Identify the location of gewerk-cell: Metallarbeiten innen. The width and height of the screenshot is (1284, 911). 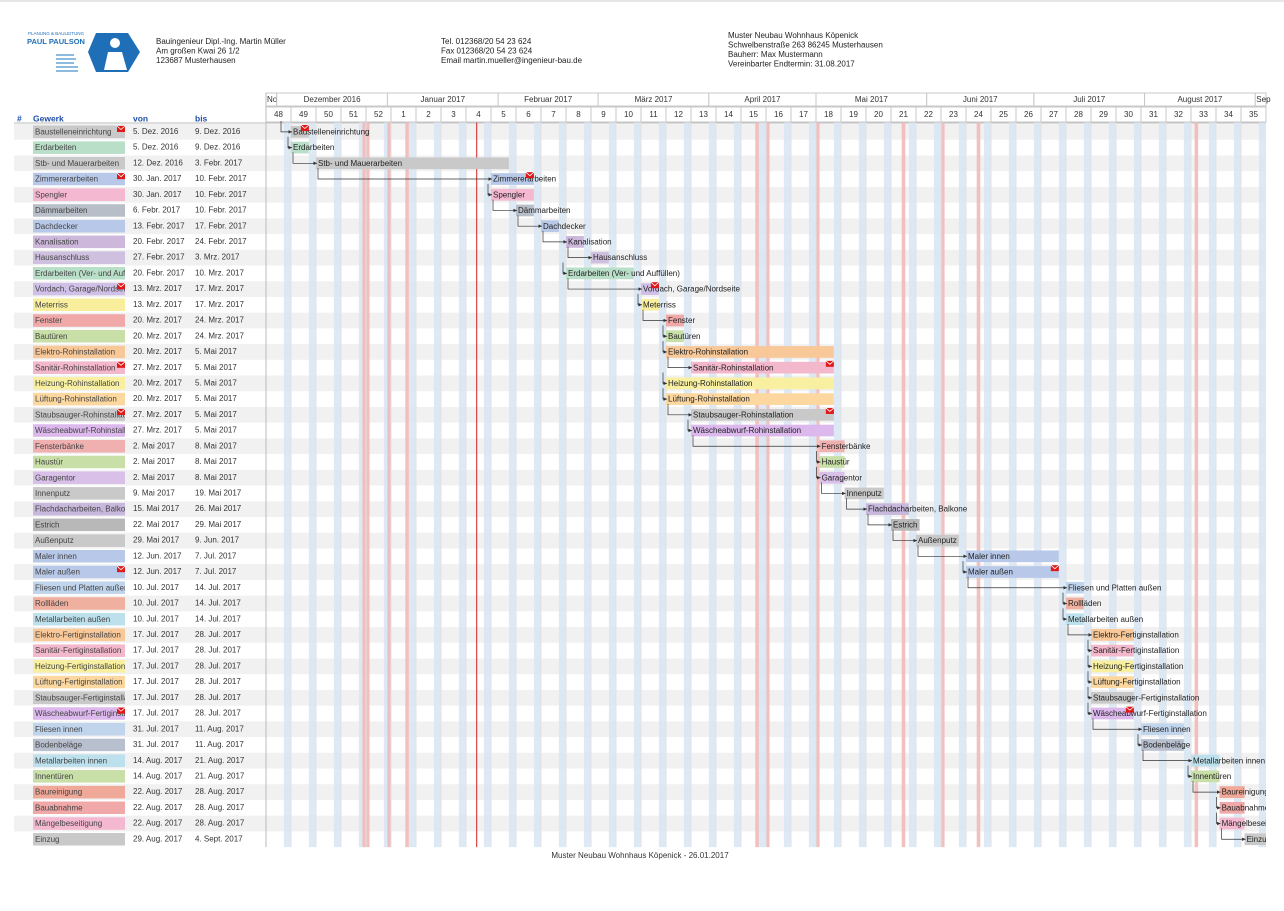
(79, 761).